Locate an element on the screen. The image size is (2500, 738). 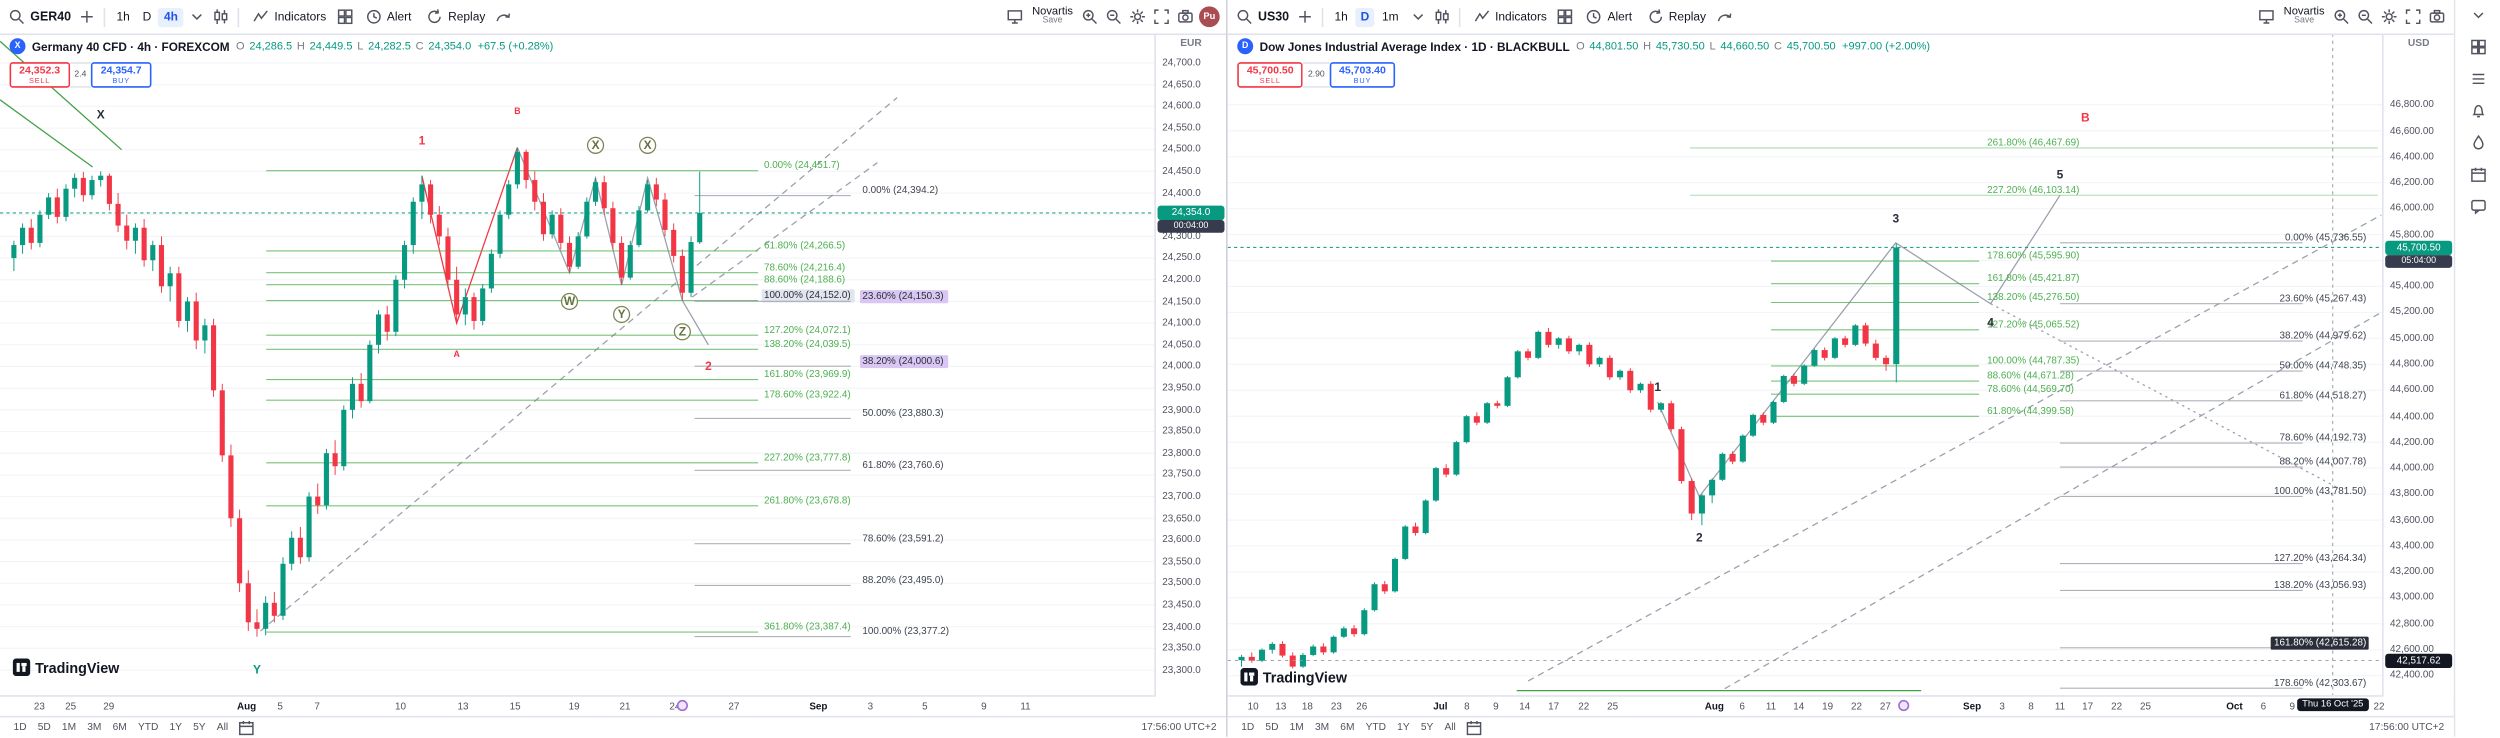
symbol-search-button: GER40 is located at coordinates (51, 16).